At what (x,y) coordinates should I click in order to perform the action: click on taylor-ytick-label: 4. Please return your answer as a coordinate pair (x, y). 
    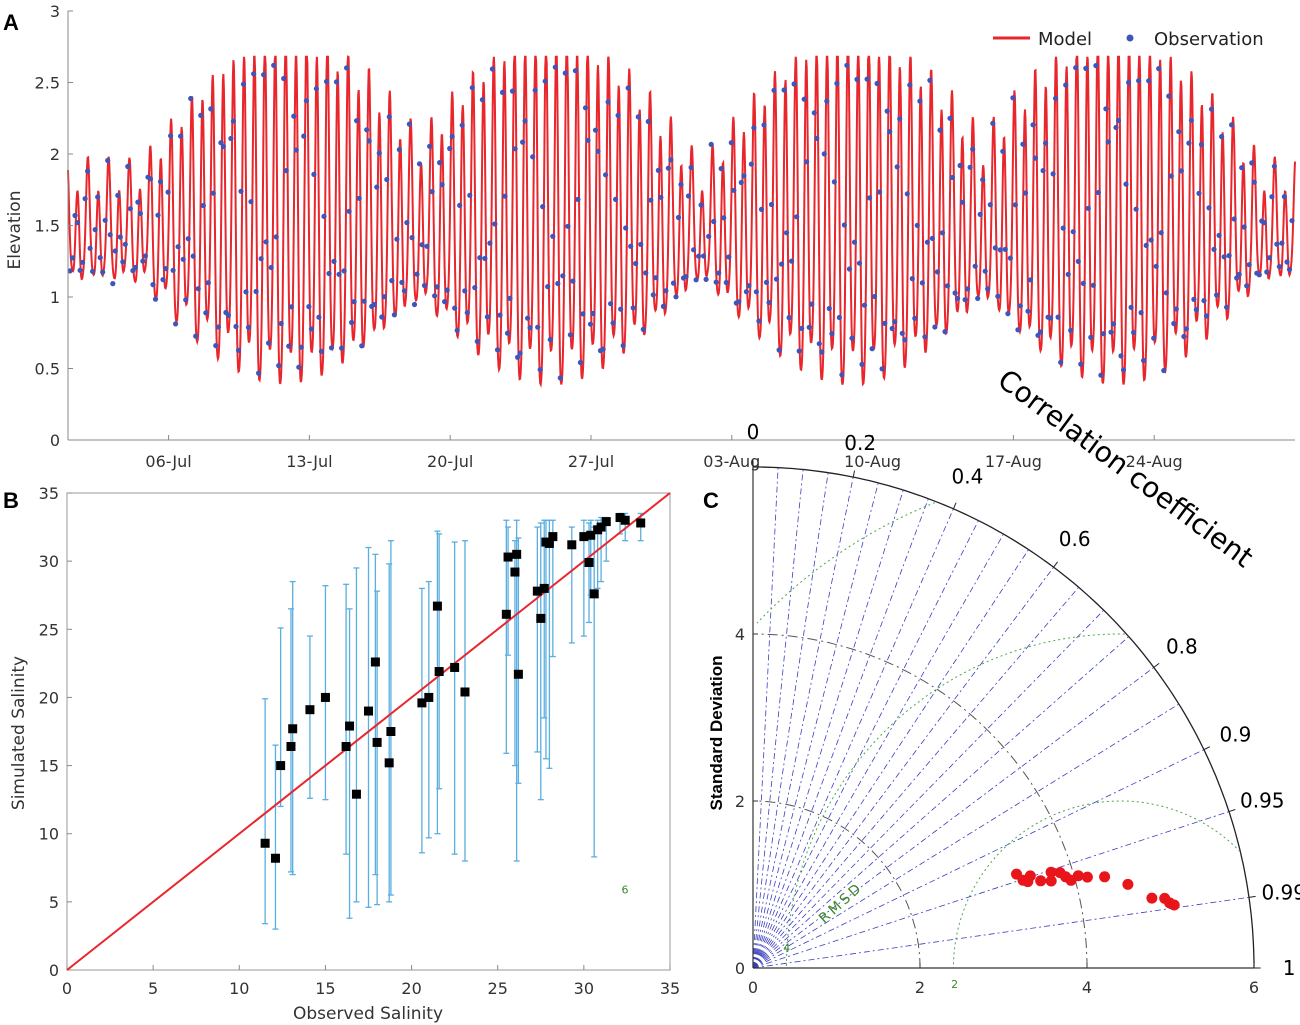
    Looking at the image, I should click on (740, 634).